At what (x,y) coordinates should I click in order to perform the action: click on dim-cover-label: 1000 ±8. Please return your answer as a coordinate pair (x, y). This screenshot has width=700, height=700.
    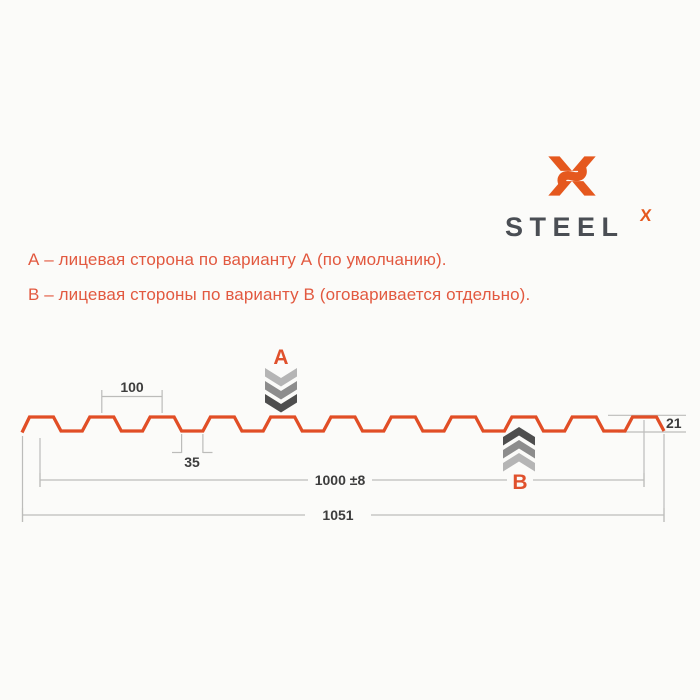
    Looking at the image, I should click on (340, 480).